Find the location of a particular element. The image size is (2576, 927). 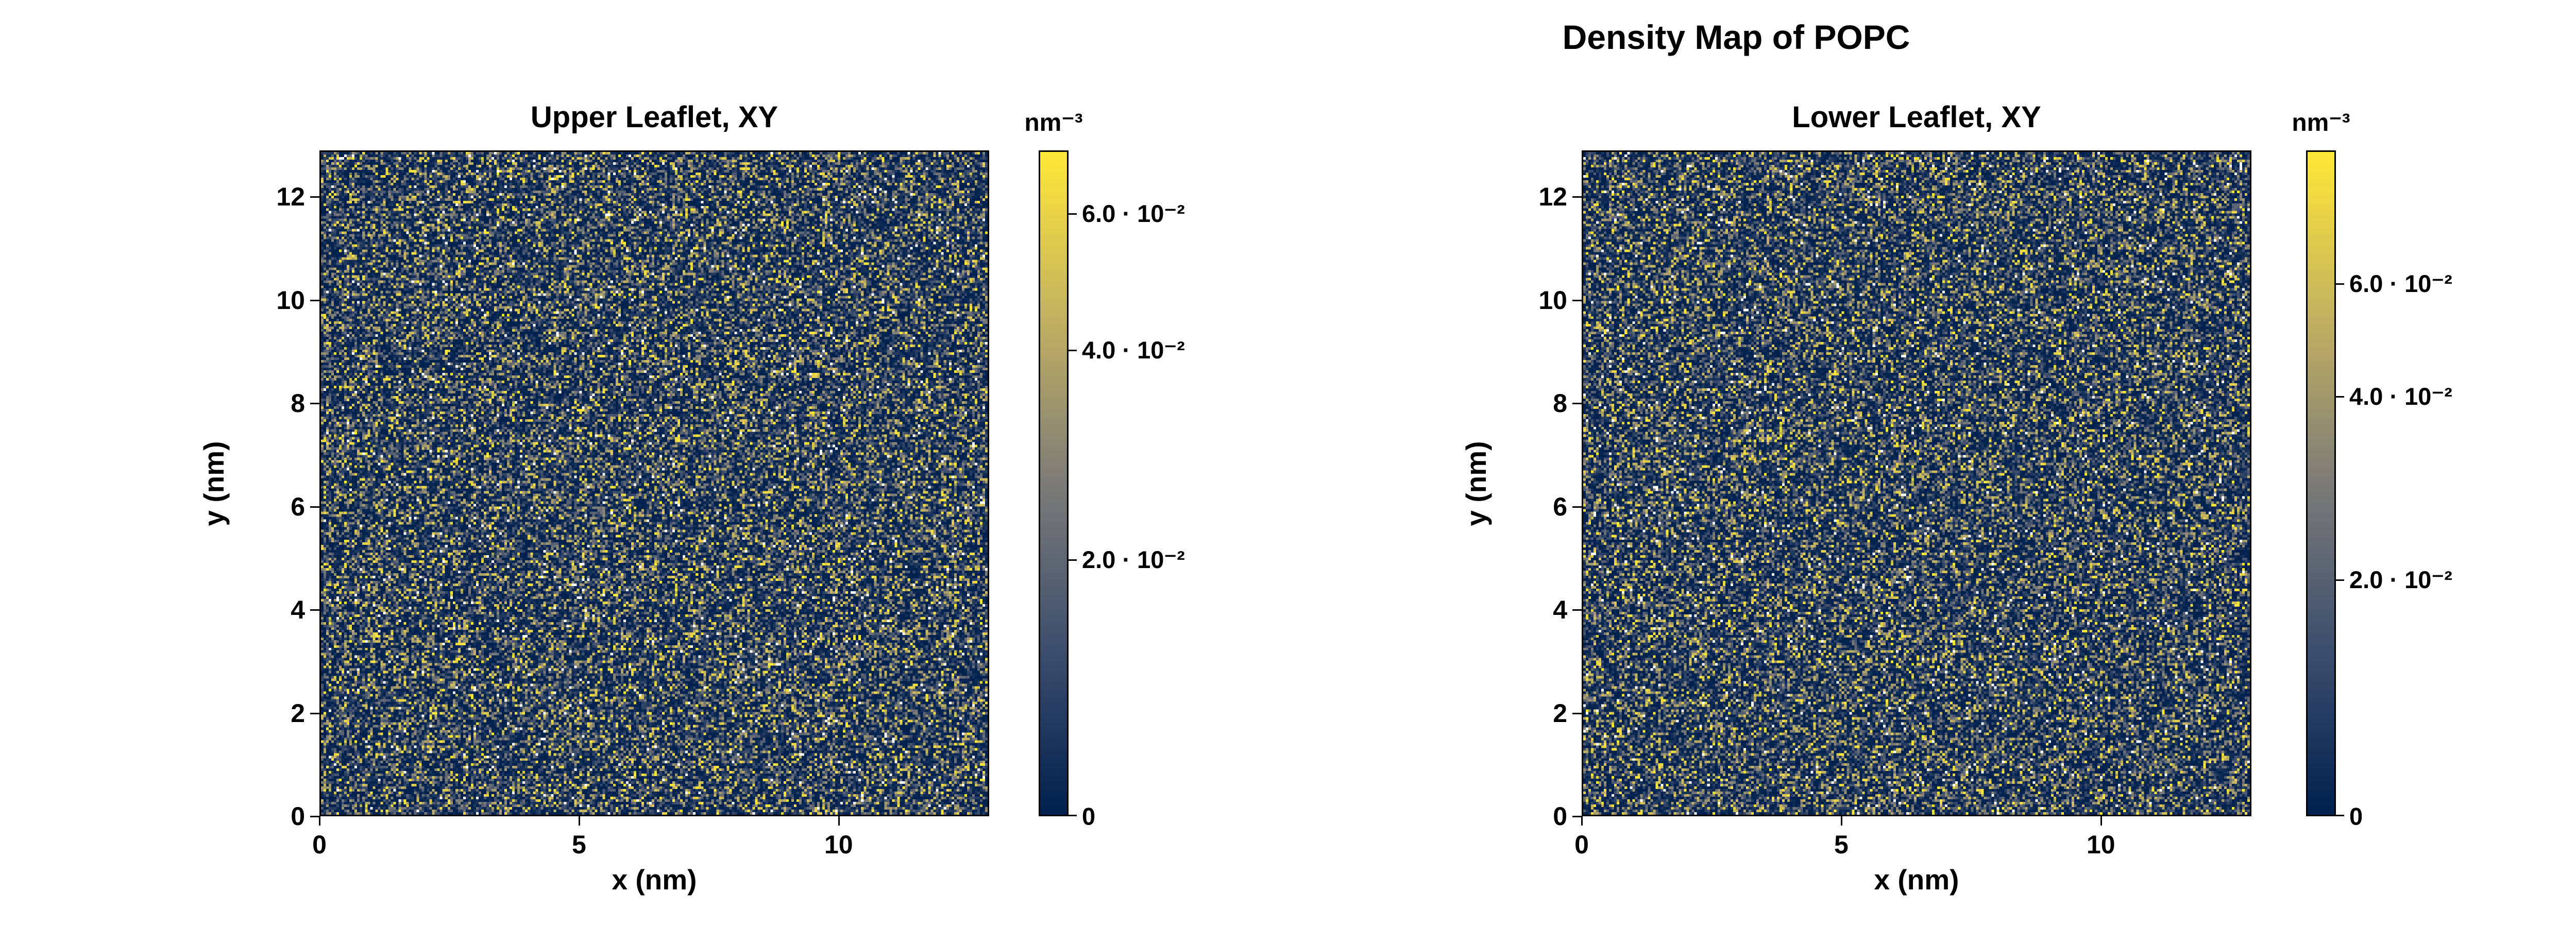

colorbar-lower-leaflet is located at coordinates (2321, 483).